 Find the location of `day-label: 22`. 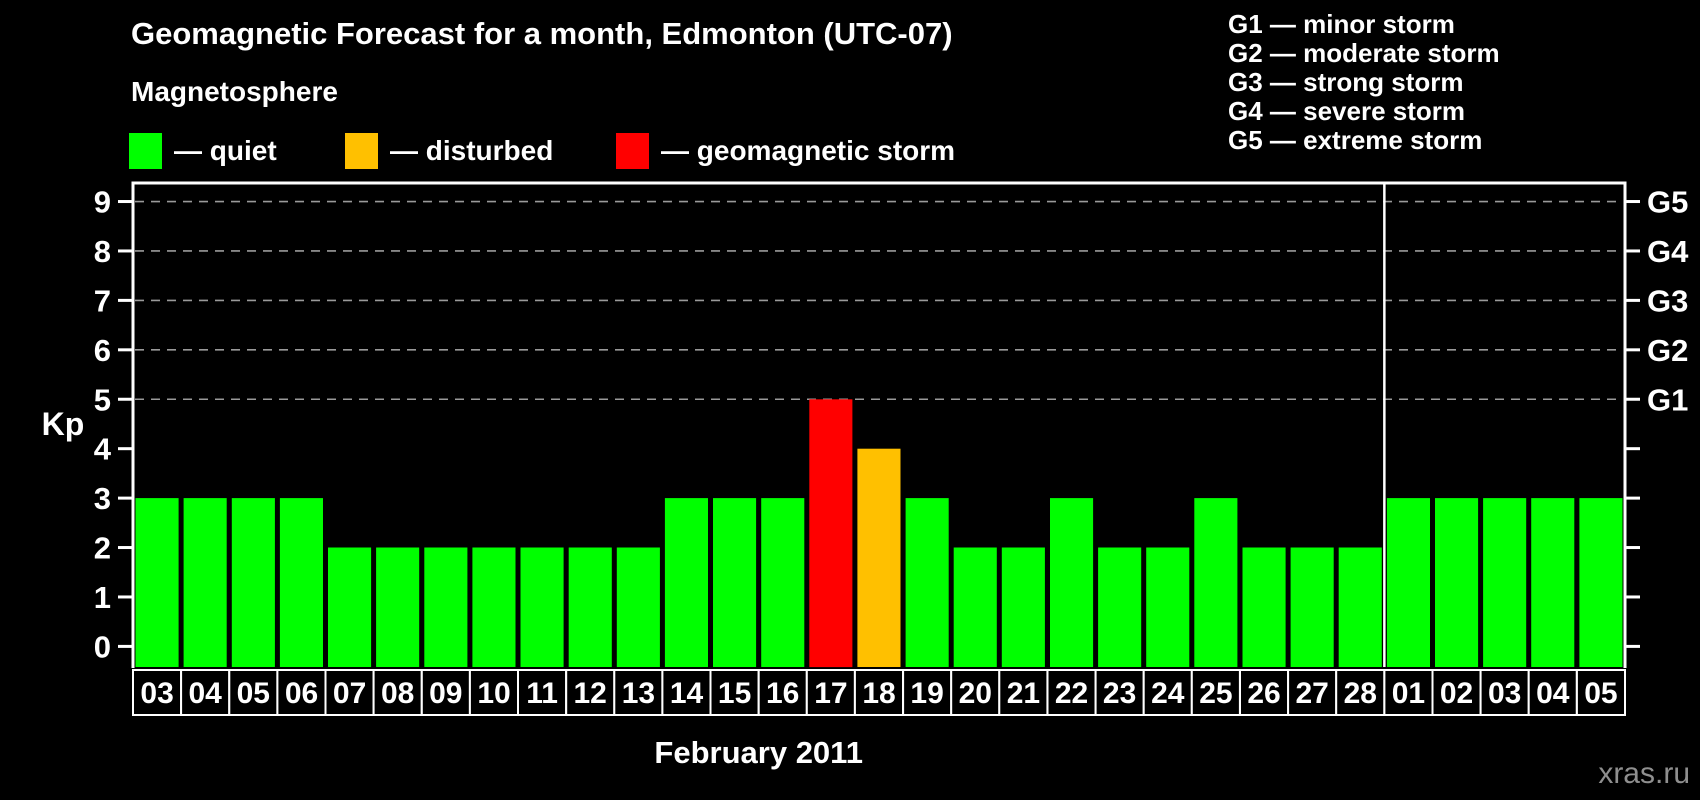

day-label: 22 is located at coordinates (1071, 693).